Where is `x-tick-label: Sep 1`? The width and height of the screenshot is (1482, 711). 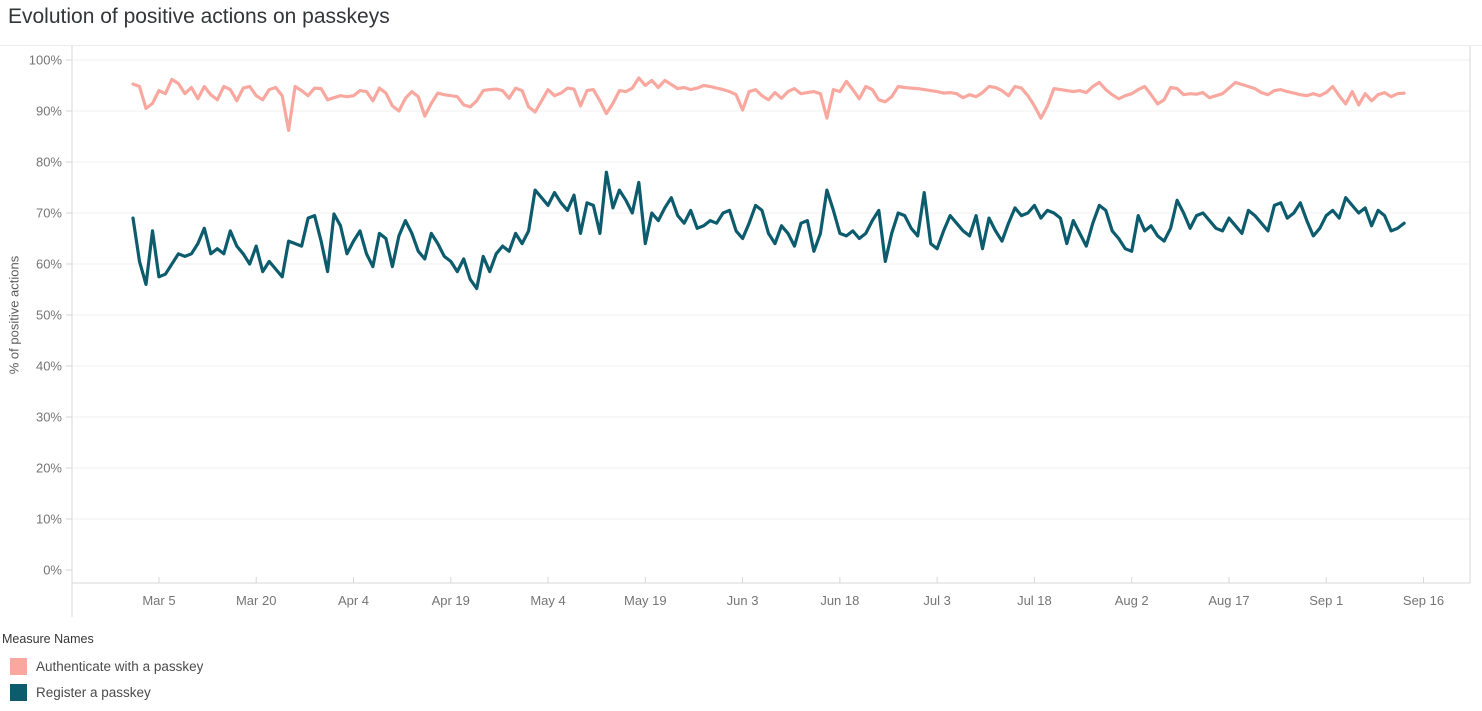 x-tick-label: Sep 1 is located at coordinates (1326, 600).